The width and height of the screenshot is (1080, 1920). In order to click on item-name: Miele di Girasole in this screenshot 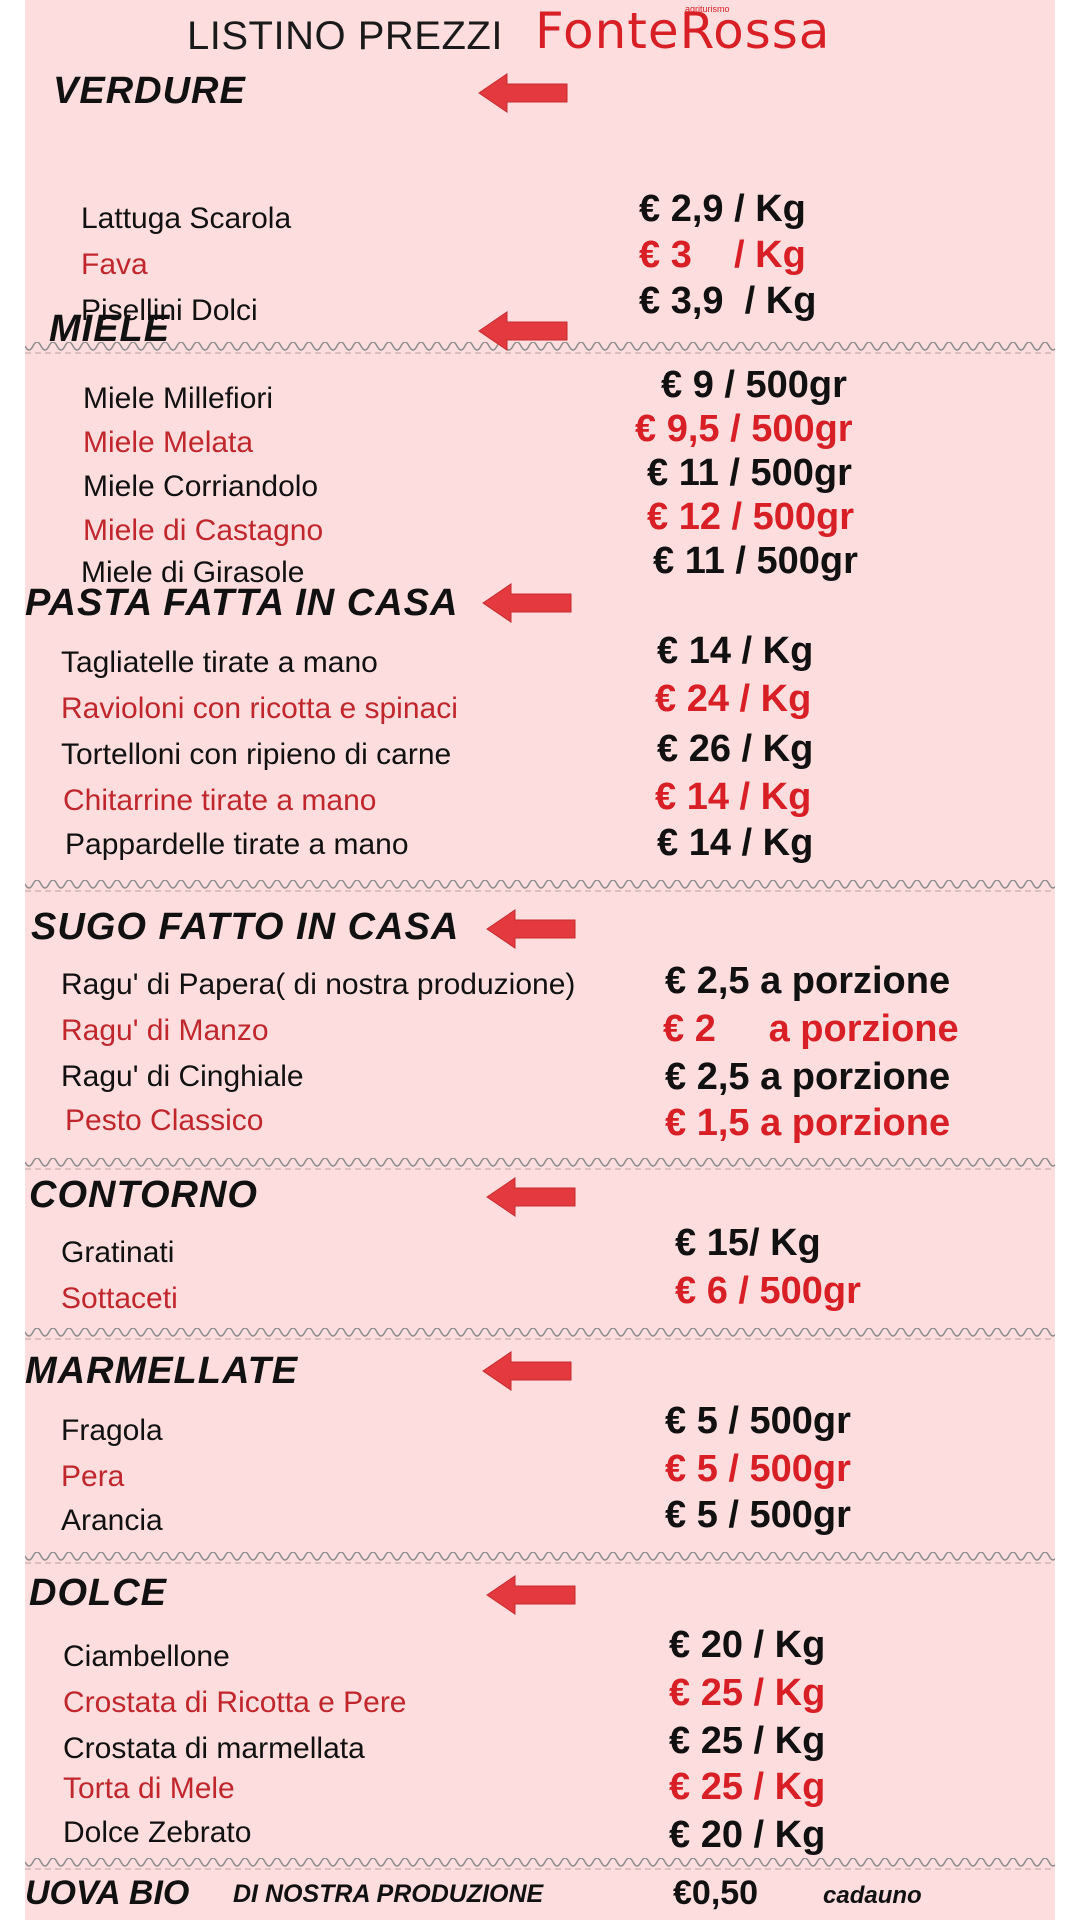, I will do `click(193, 572)`.